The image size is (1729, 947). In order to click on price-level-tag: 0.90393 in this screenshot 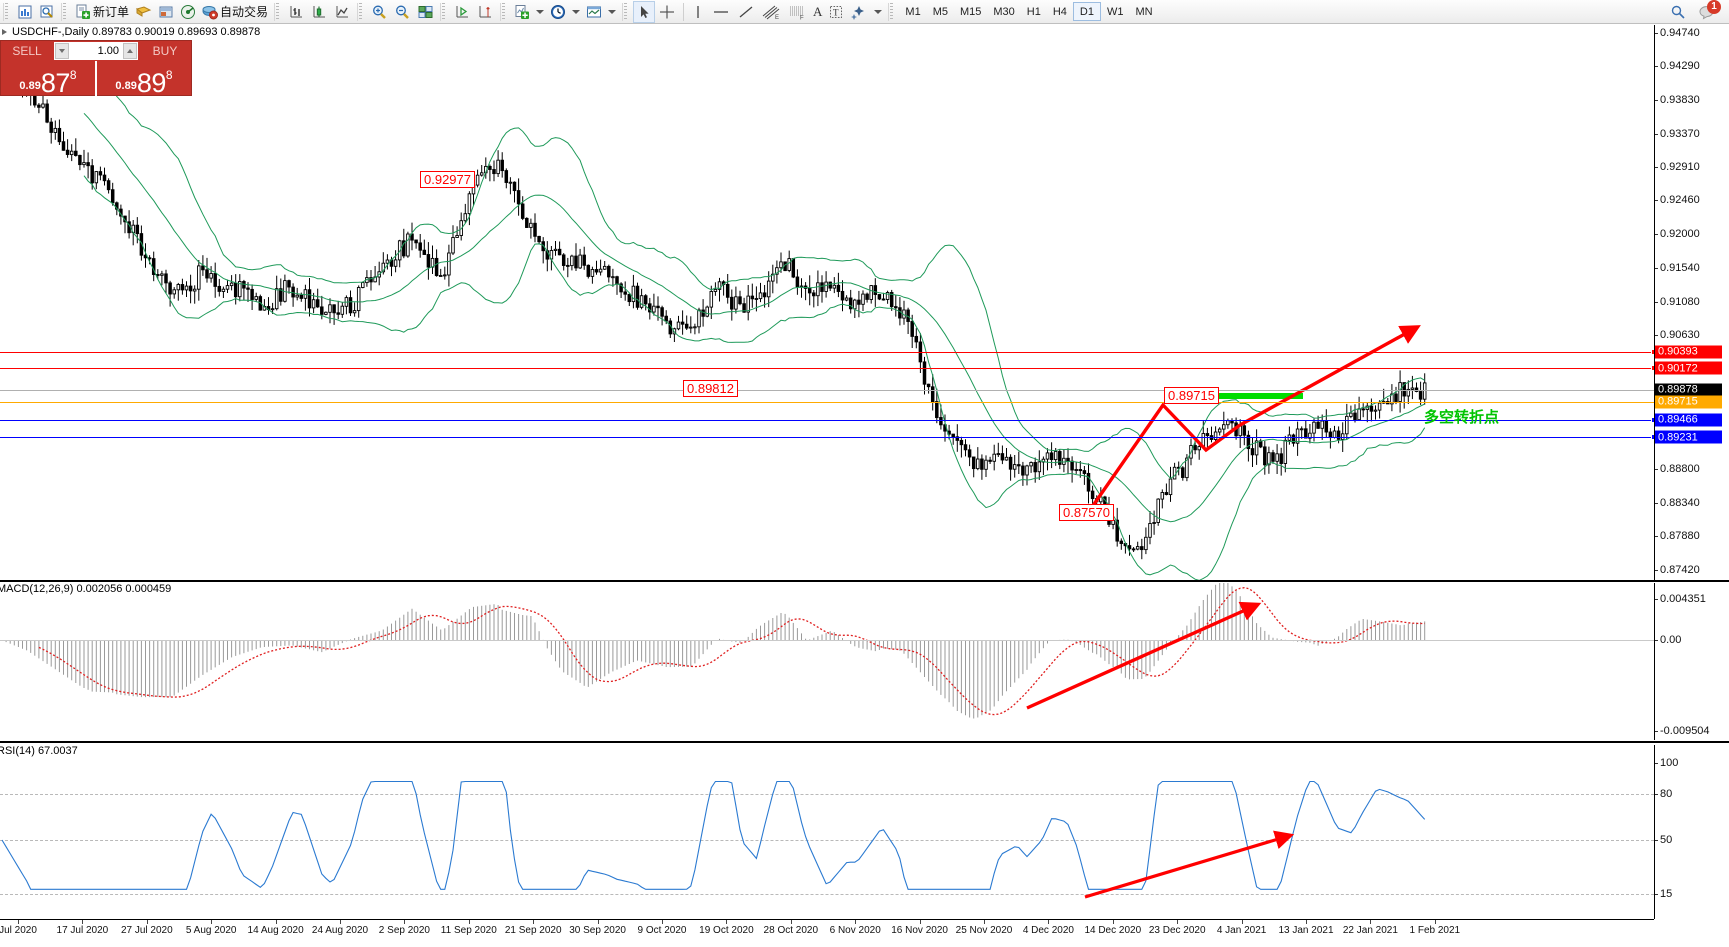, I will do `click(1688, 352)`.